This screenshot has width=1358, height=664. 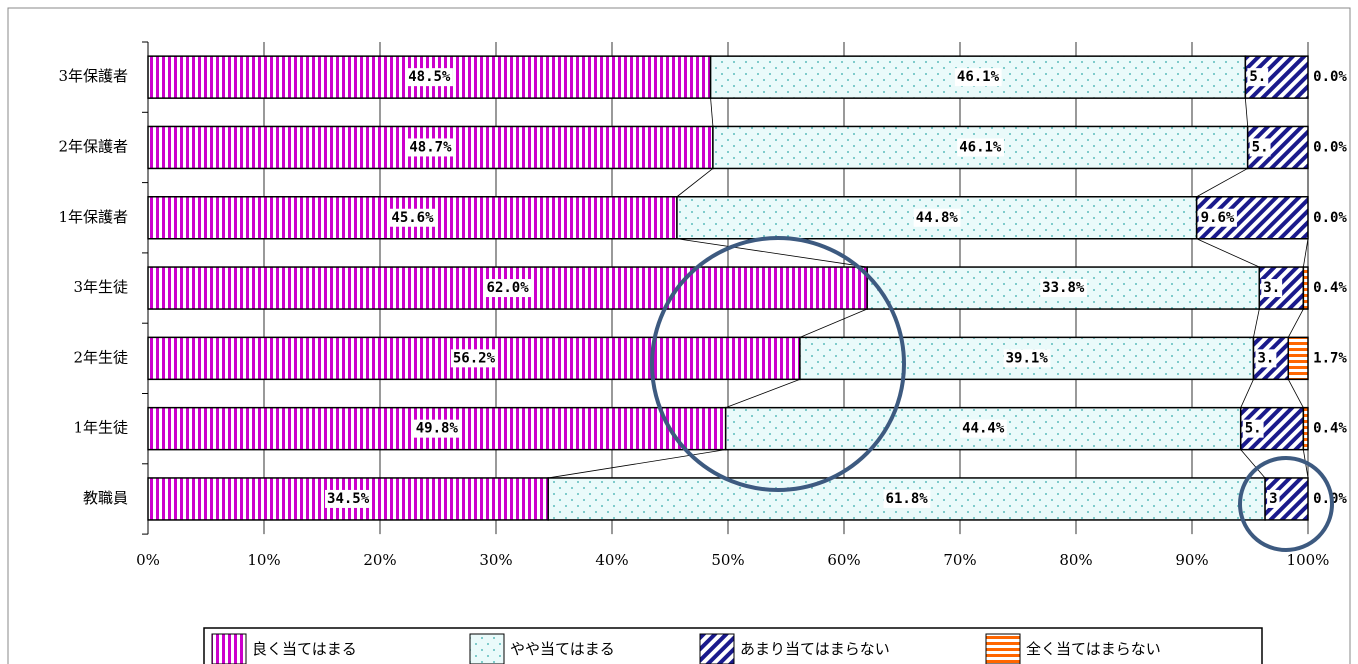 What do you see at coordinates (843, 560) in the screenshot?
I see `x-tick-label: 60%` at bounding box center [843, 560].